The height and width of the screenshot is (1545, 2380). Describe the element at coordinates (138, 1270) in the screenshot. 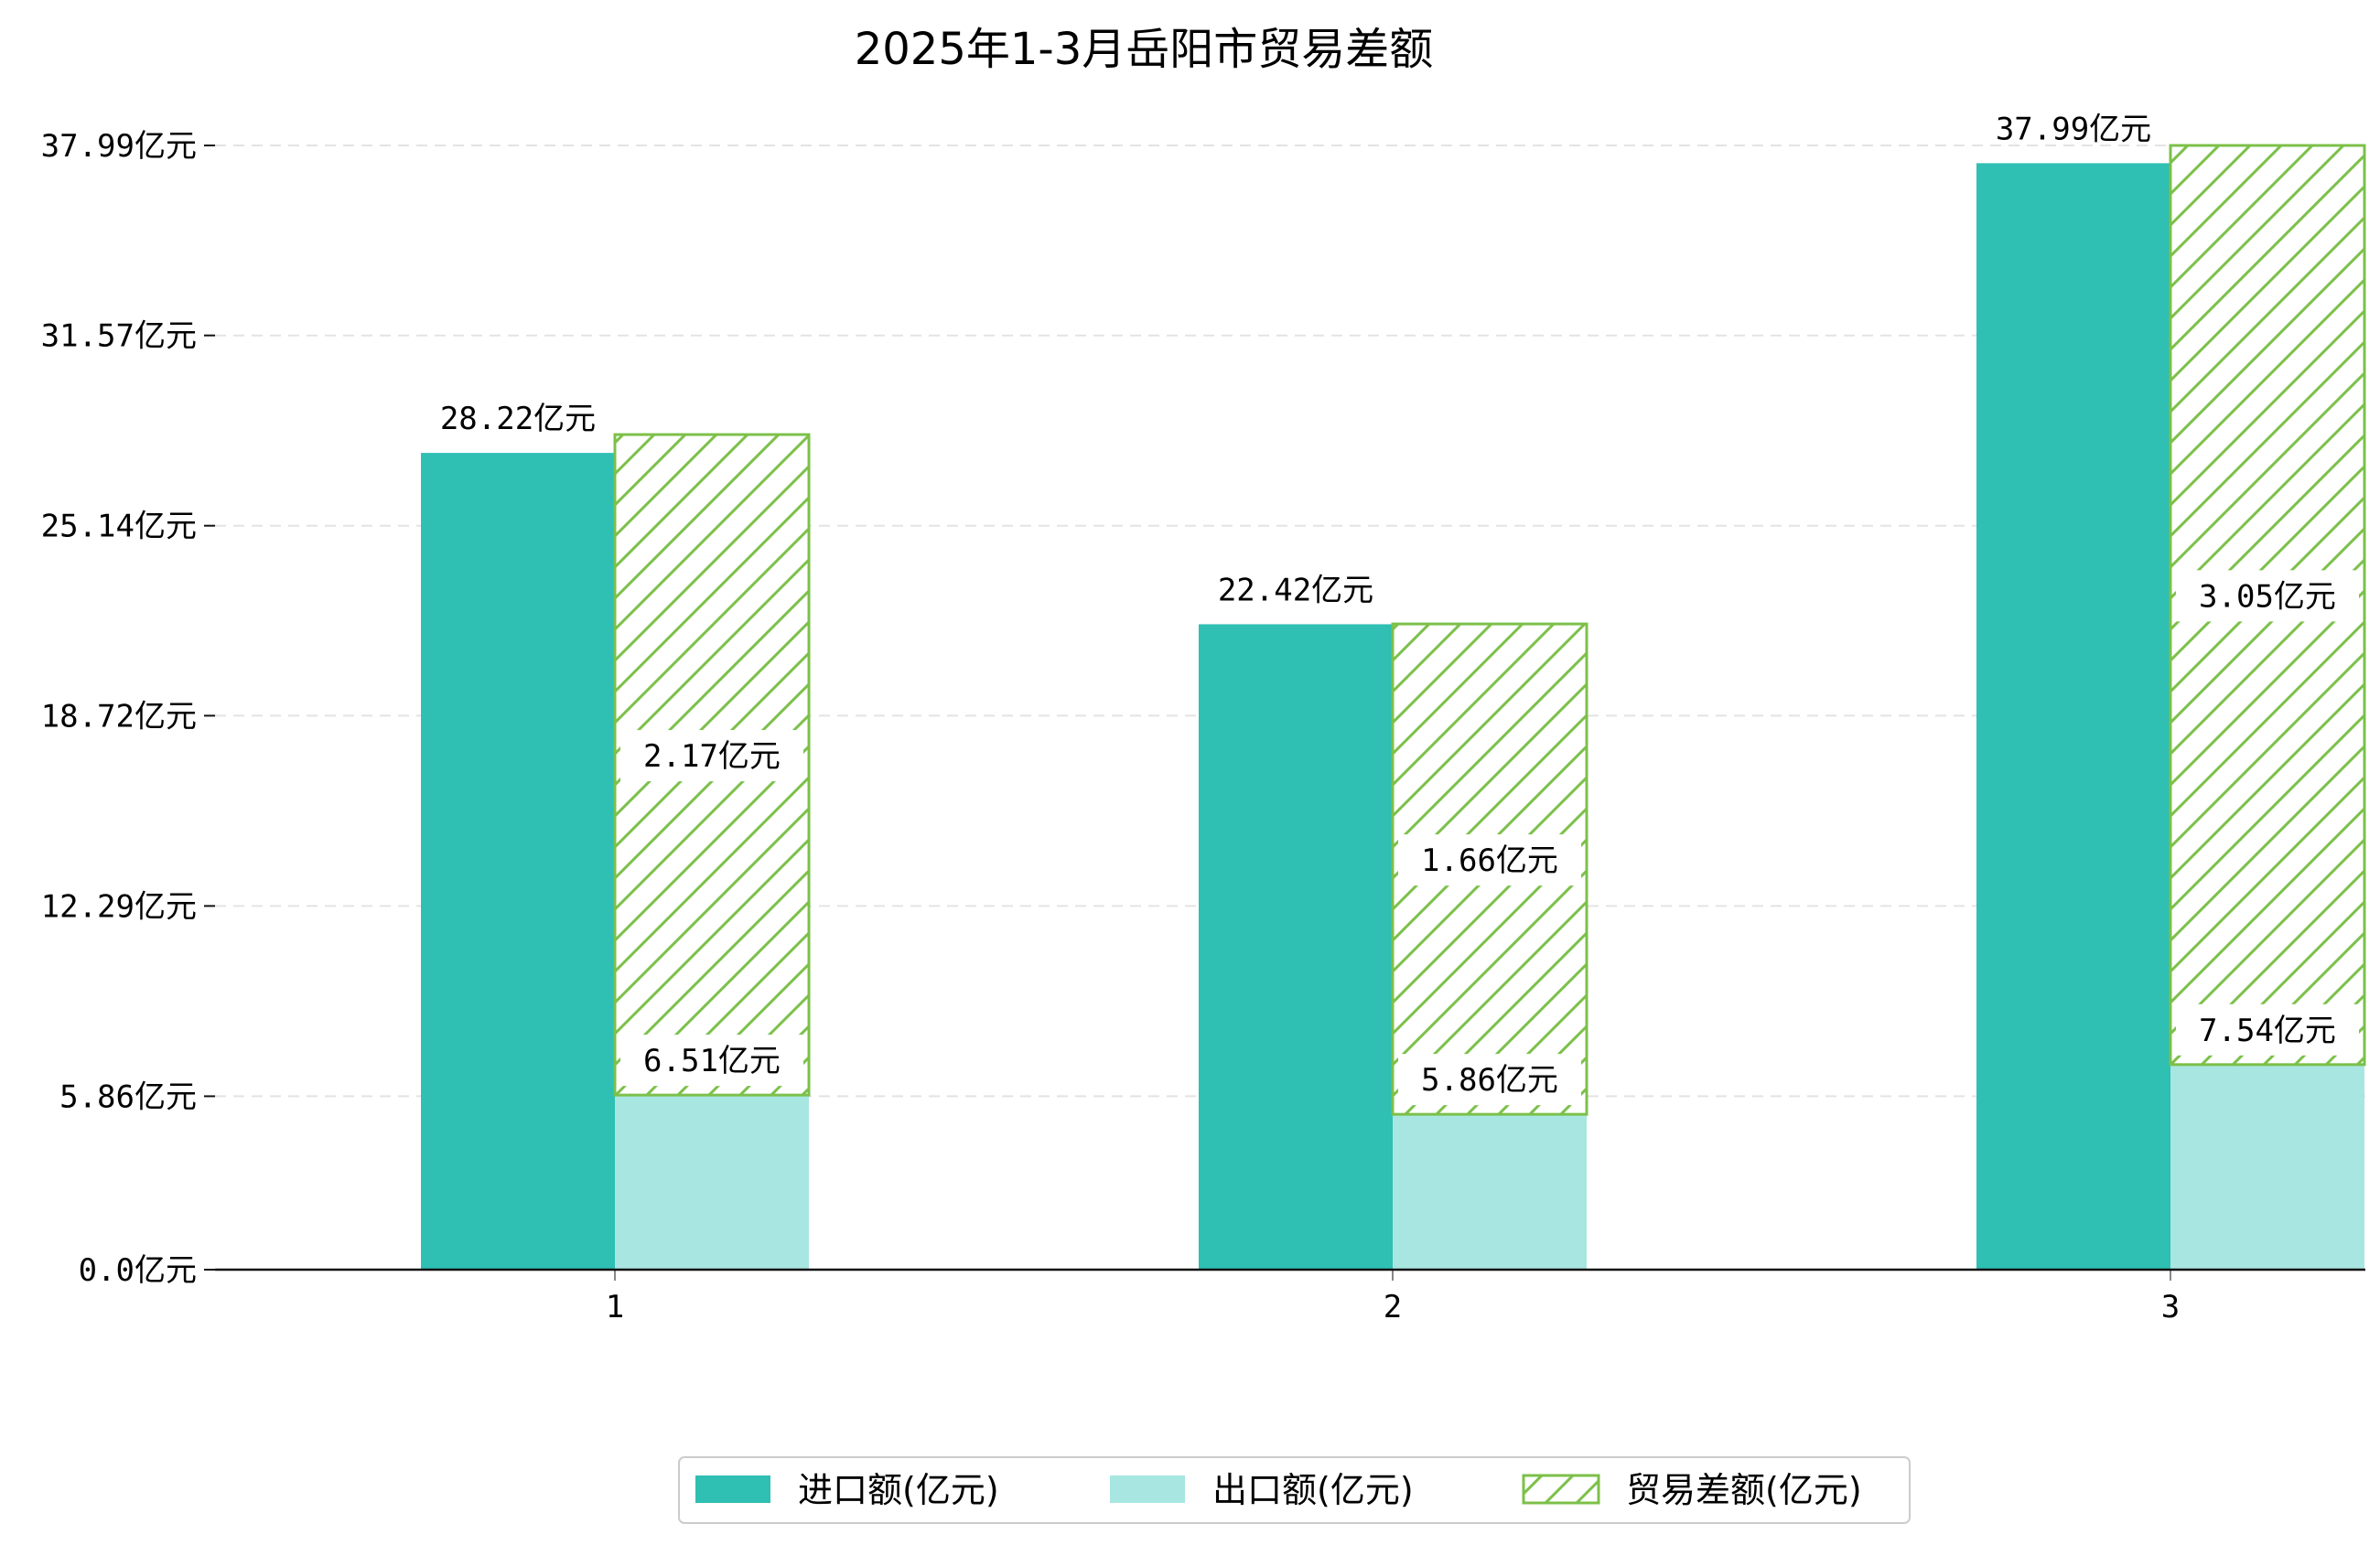

I see `y-tick-label: 0.0亿元` at that location.